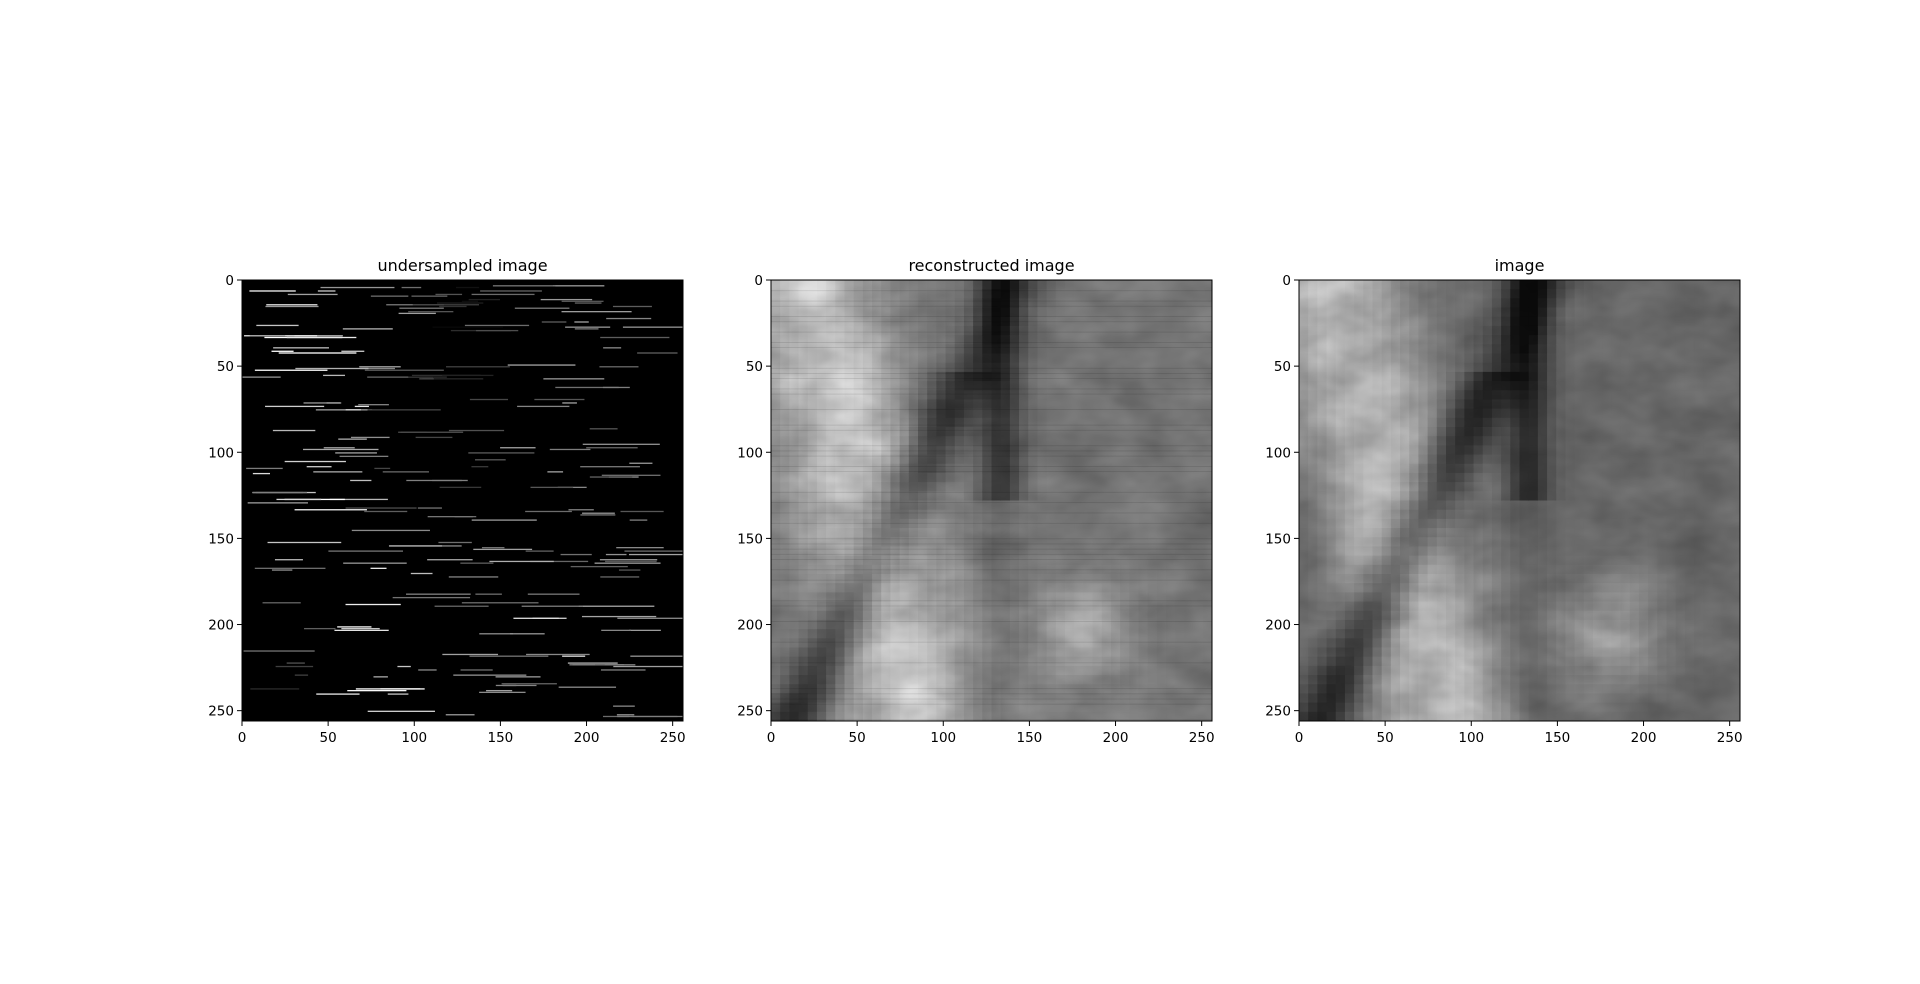 Image resolution: width=1920 pixels, height=984 pixels. What do you see at coordinates (462, 265) in the screenshot?
I see `panel-title: undersampled image` at bounding box center [462, 265].